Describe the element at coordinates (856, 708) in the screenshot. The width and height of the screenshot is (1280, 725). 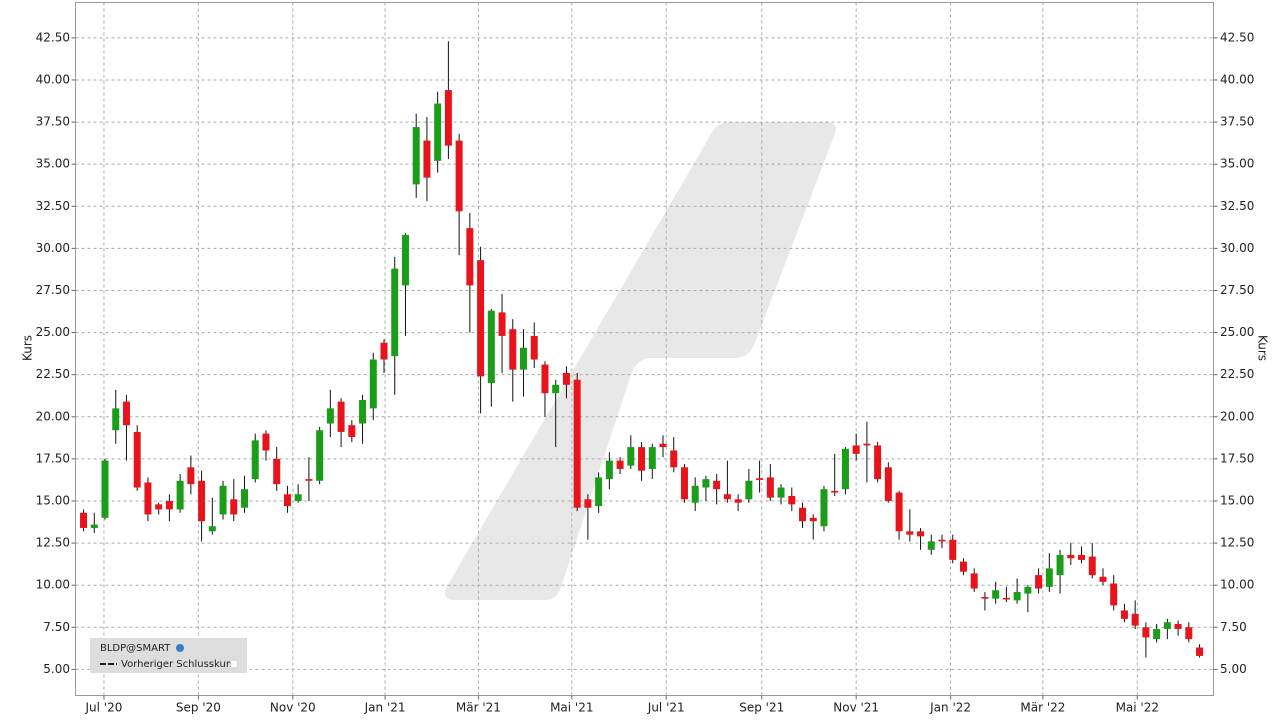
I see `x-tick-label: Nov '21` at that location.